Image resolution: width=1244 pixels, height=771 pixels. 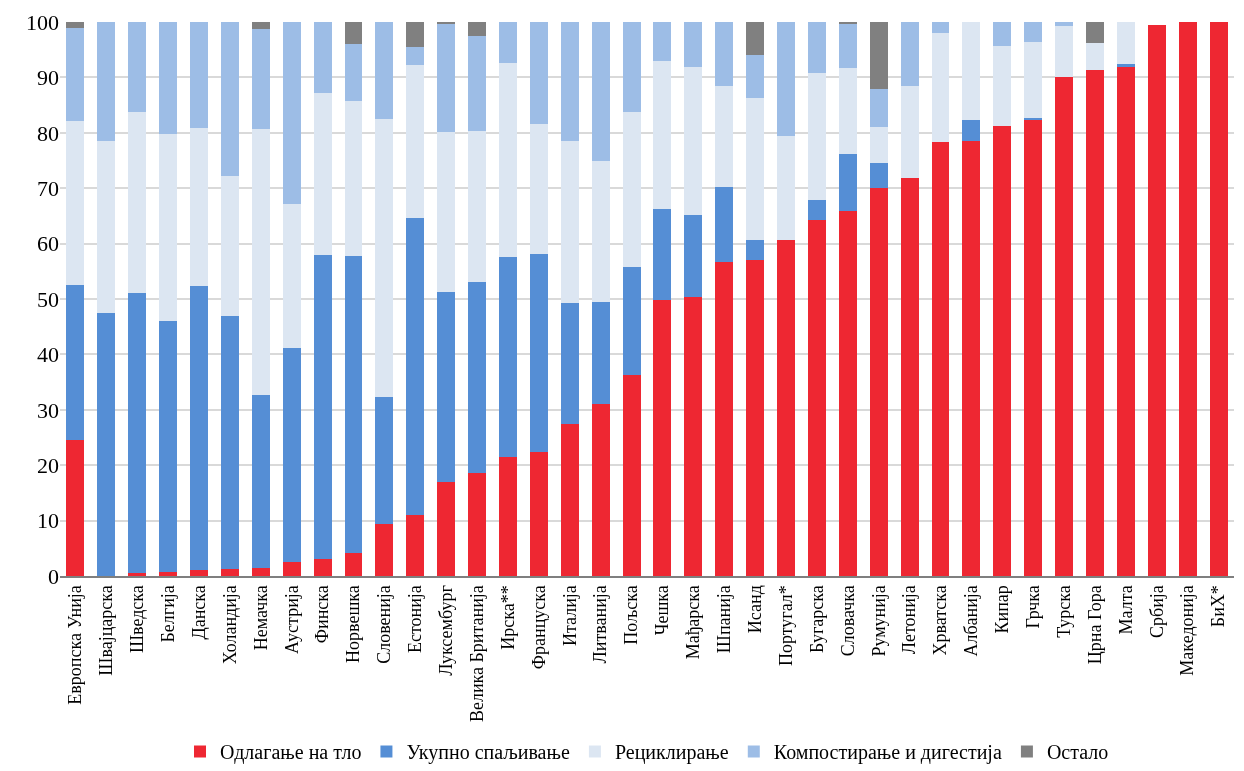 I want to click on x-tick-label: Летонија, so click(x=909, y=620).